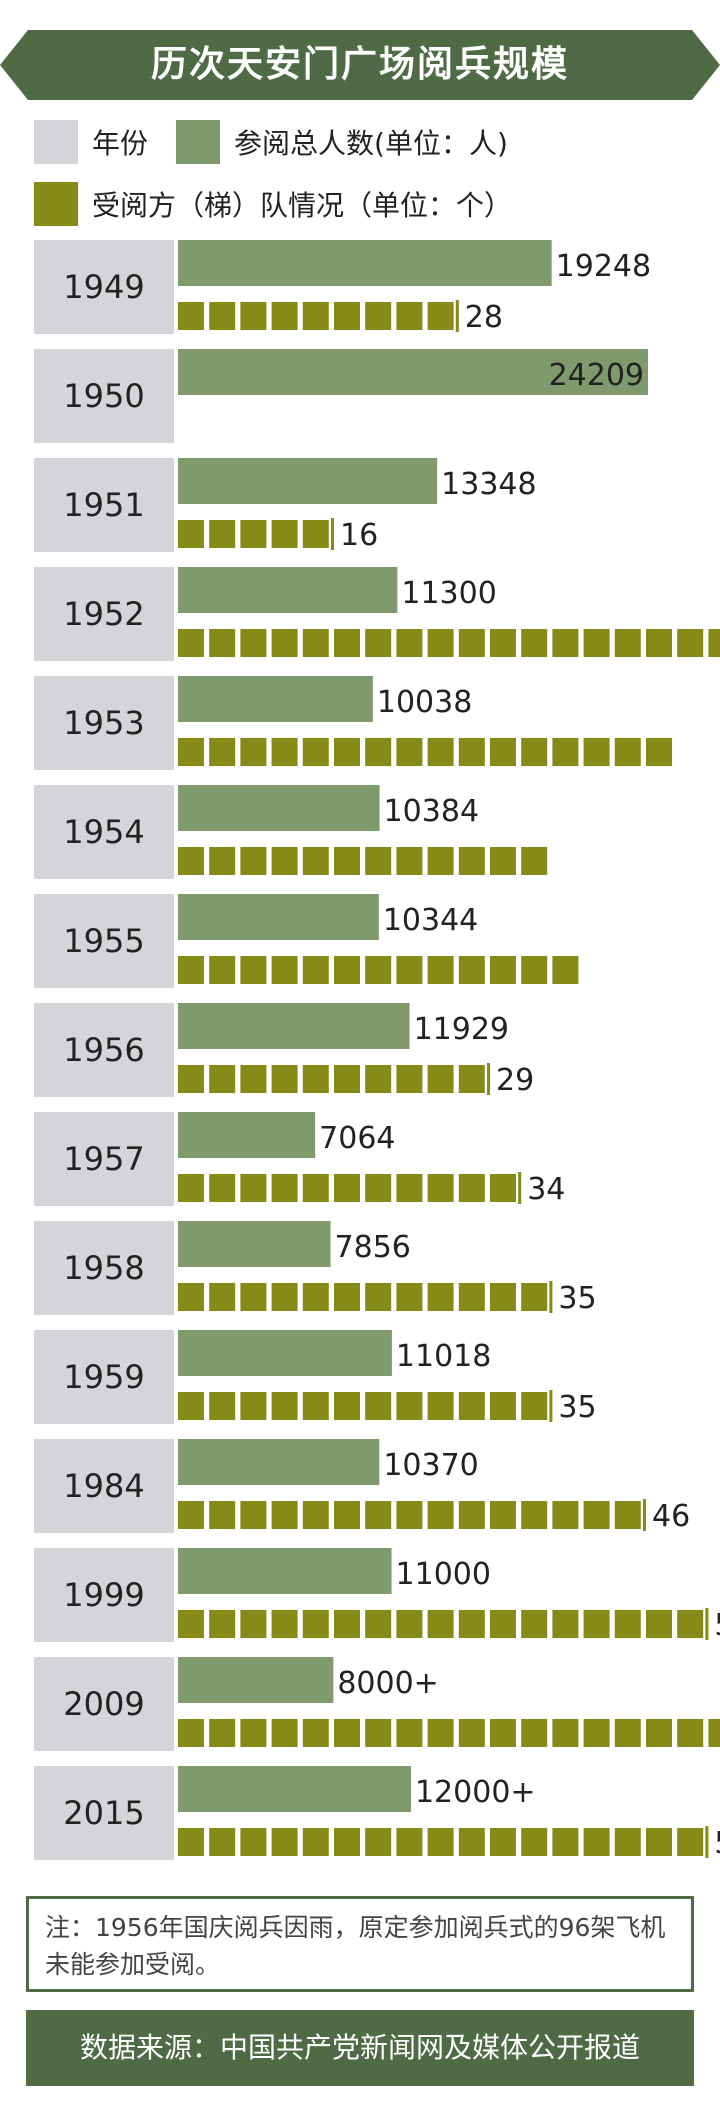 The width and height of the screenshot is (720, 2127). Describe the element at coordinates (387, 1407) in the screenshot. I see `units-bar-1959: 35` at that location.